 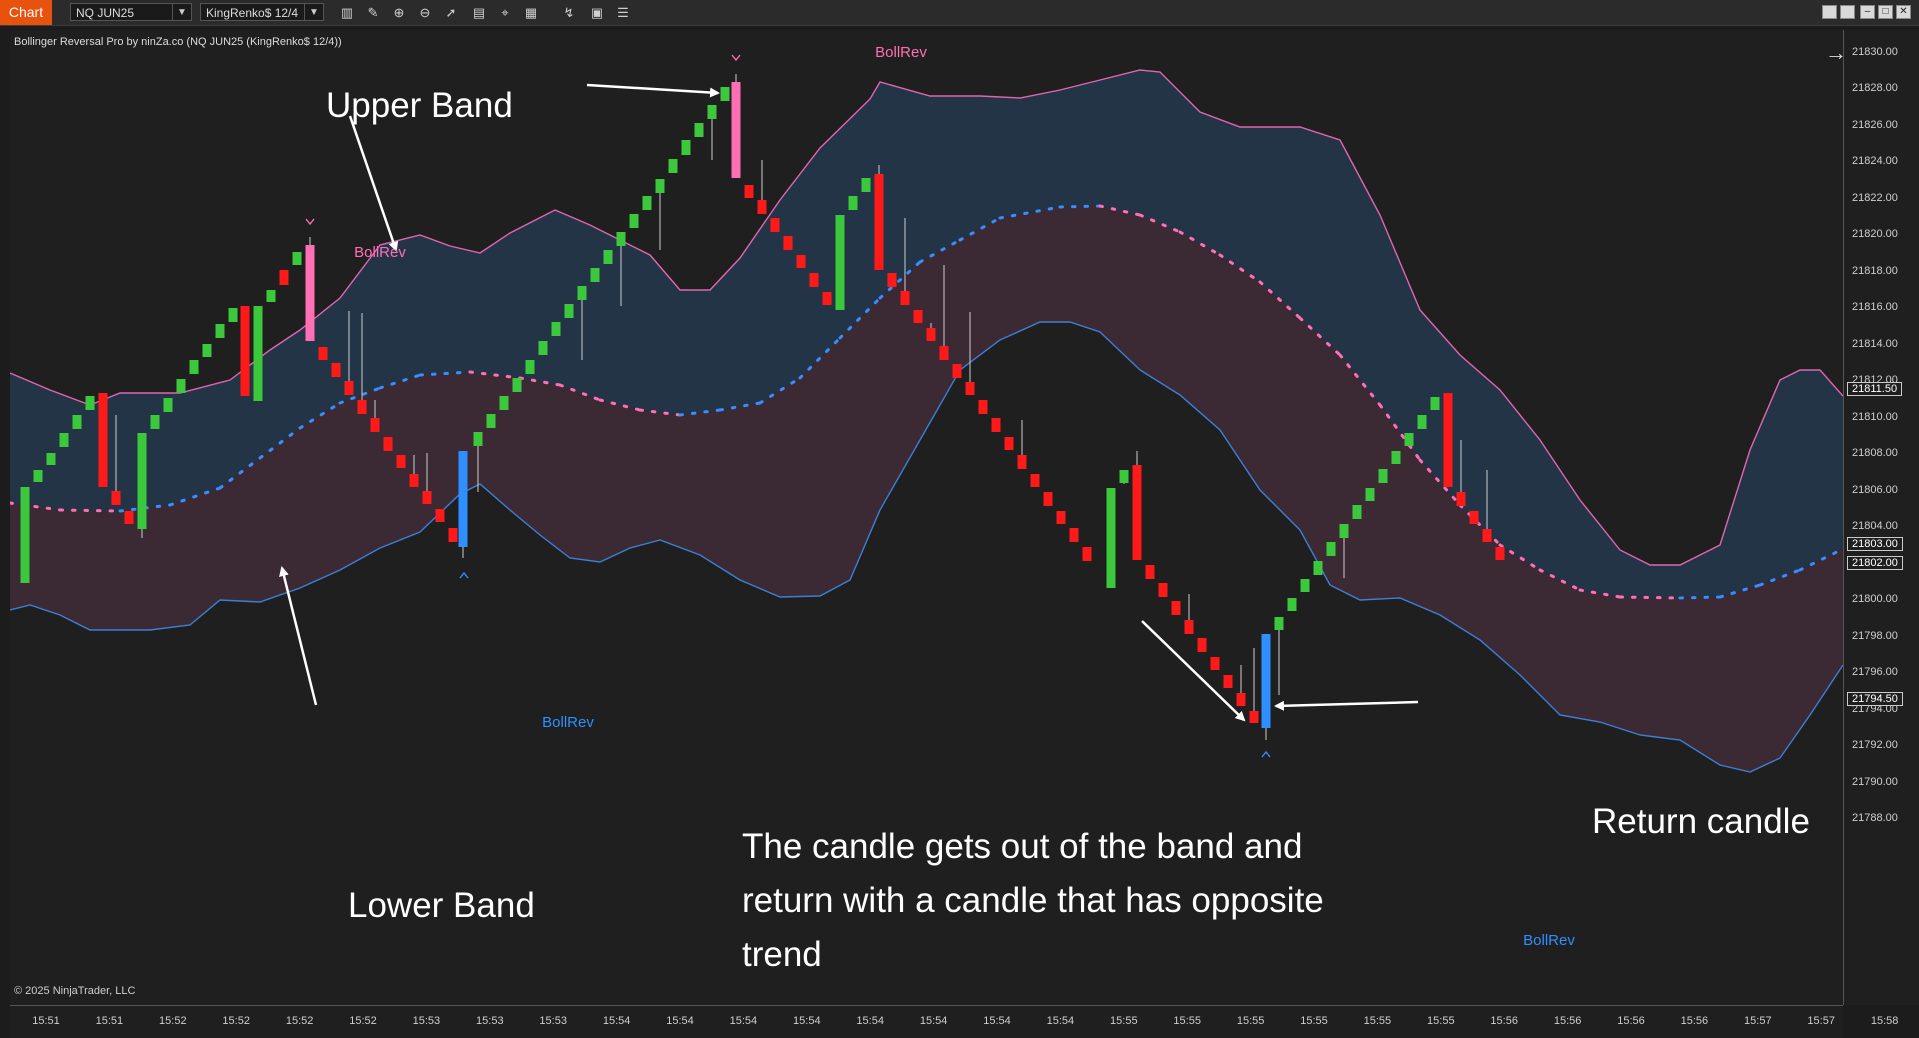 What do you see at coordinates (1847, 12) in the screenshot?
I see `tile-icon` at bounding box center [1847, 12].